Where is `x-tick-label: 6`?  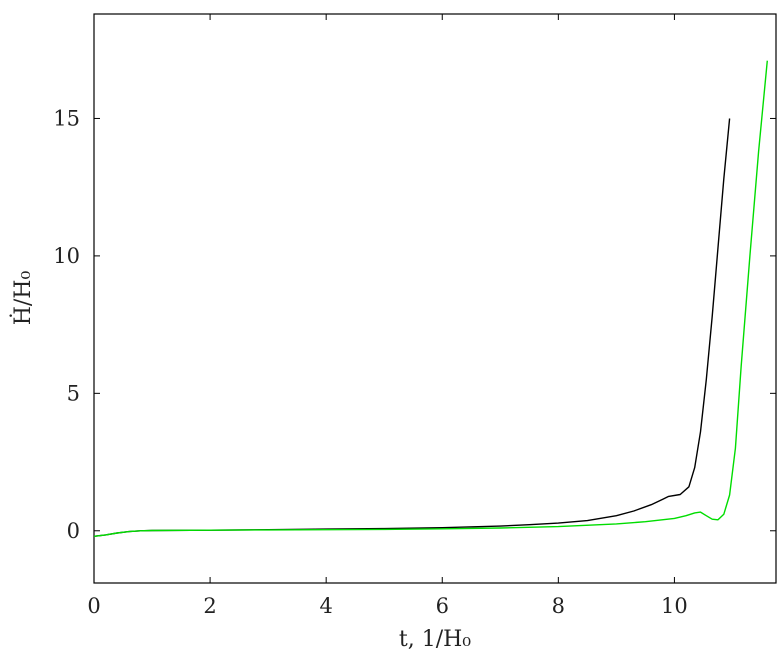
x-tick-label: 6 is located at coordinates (442, 606).